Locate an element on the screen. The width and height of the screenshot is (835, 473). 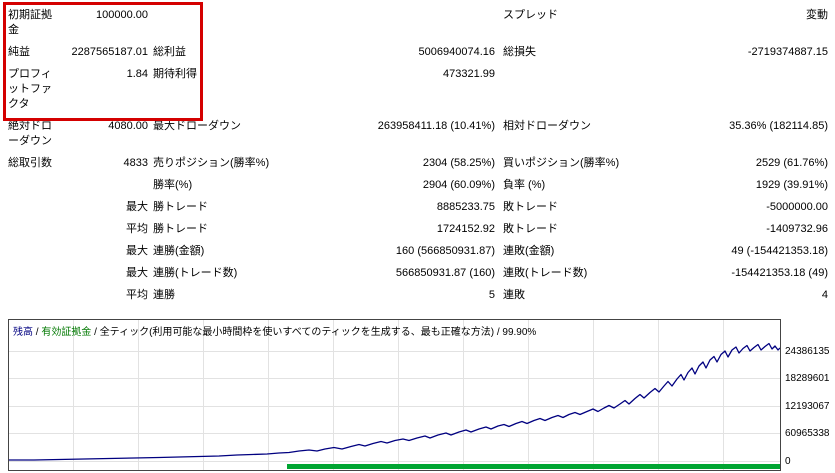
stat-label: 総利益 is located at coordinates (169, 52).